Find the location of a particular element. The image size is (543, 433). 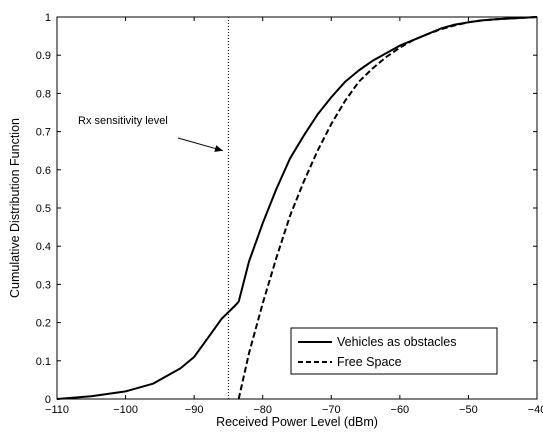

y-tick-label: 0.3 is located at coordinates (43, 285).